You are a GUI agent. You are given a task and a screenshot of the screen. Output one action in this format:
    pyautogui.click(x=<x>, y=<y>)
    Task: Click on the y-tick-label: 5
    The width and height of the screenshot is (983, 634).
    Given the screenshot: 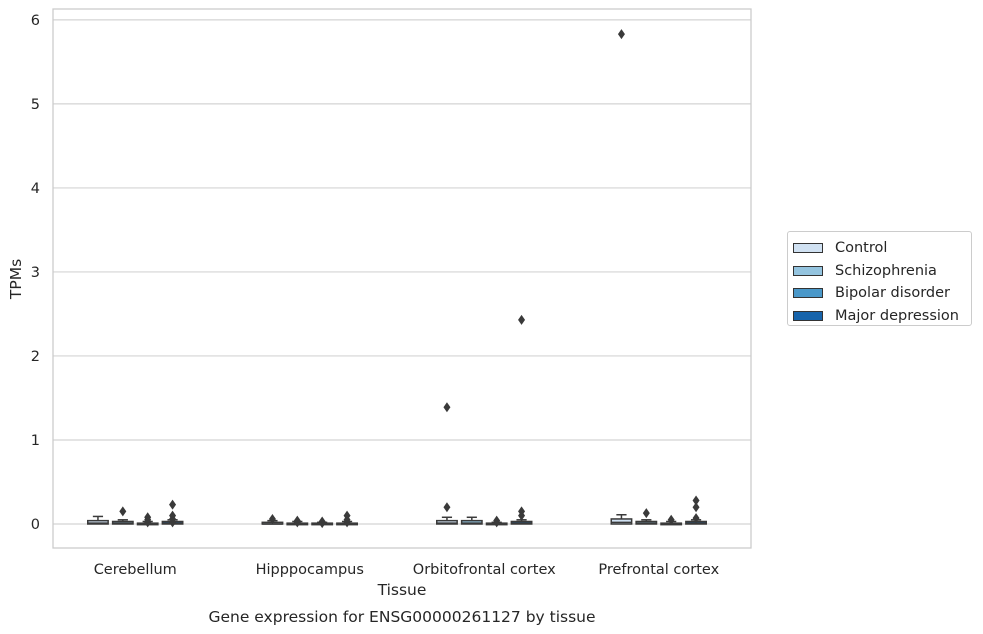 What is the action you would take?
    pyautogui.click(x=35, y=105)
    